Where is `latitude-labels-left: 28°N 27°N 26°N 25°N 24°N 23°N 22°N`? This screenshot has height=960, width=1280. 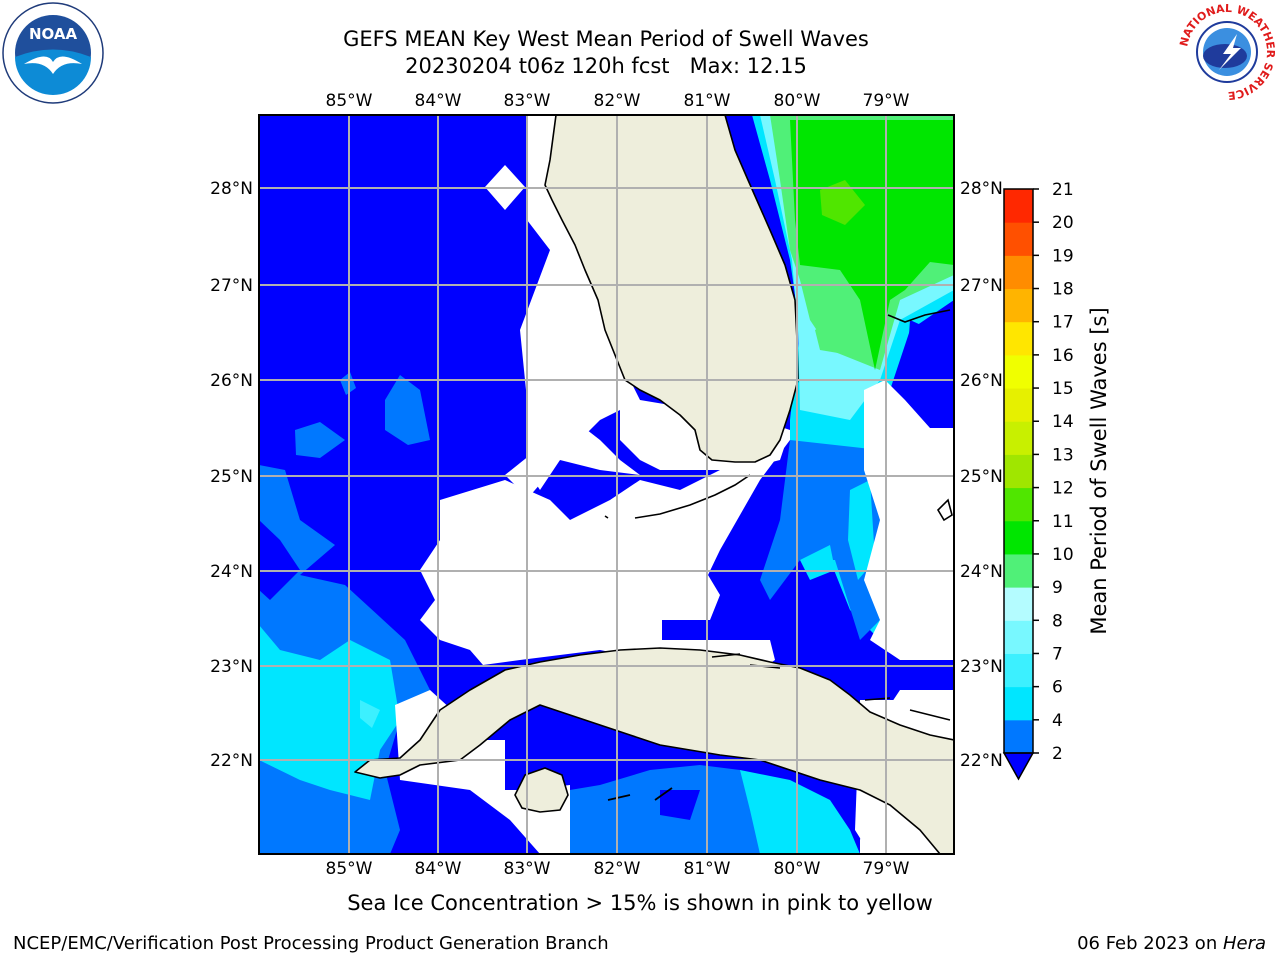
latitude-labels-left: 28°N 27°N 26°N 25°N 24°N 23°N 22°N is located at coordinates (231, 475).